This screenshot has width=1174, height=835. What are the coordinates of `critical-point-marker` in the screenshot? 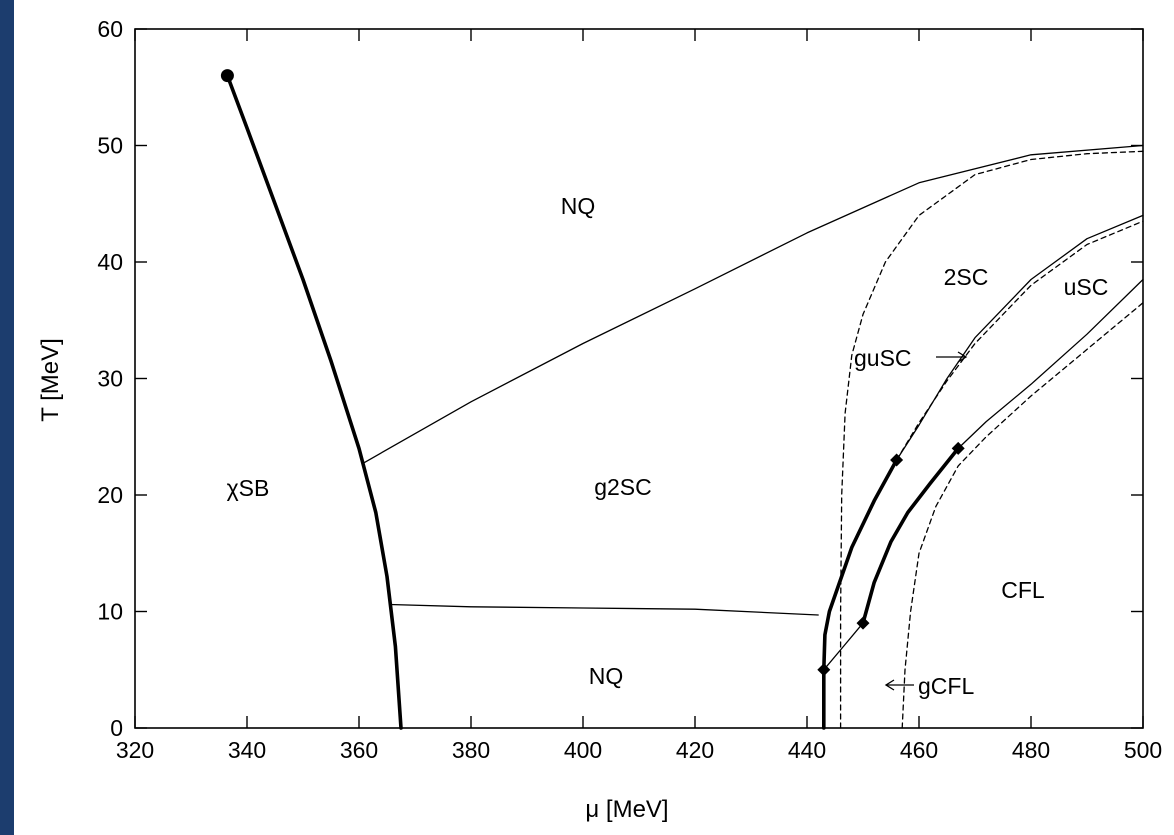 It's located at (227, 76).